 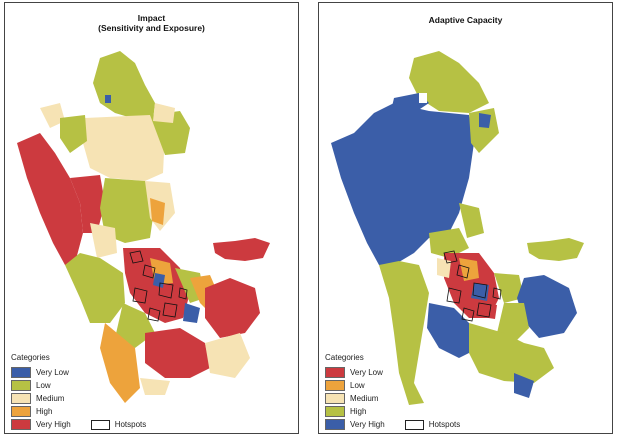 I want to click on region-high-center, so click(x=157, y=211).